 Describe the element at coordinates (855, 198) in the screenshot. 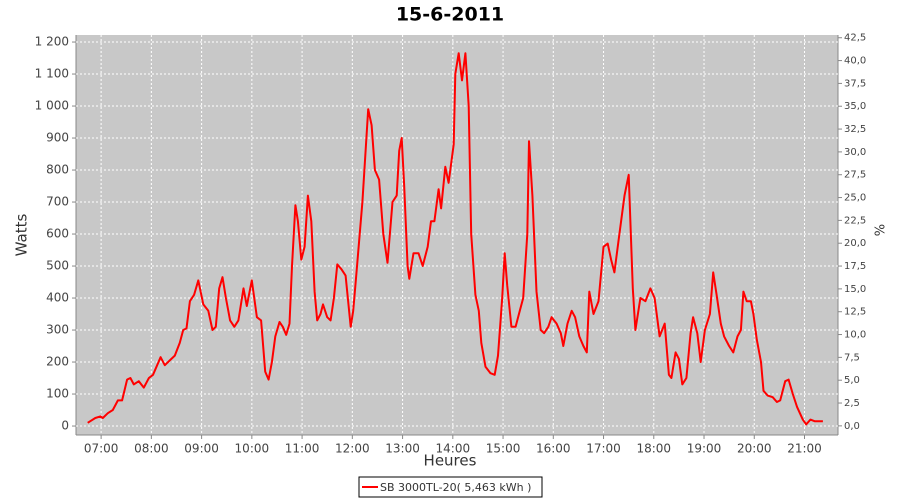

I see `y2-tick-label: 25,0` at that location.